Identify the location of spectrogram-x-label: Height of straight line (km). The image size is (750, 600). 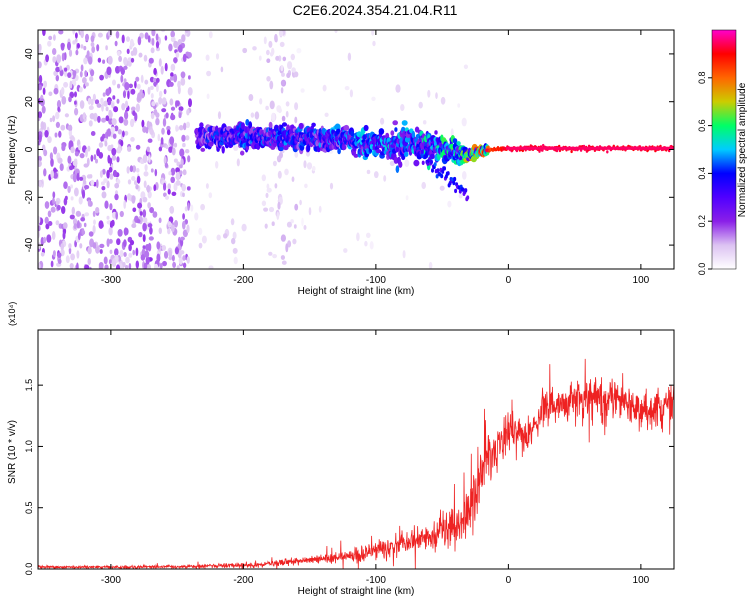
(356, 291).